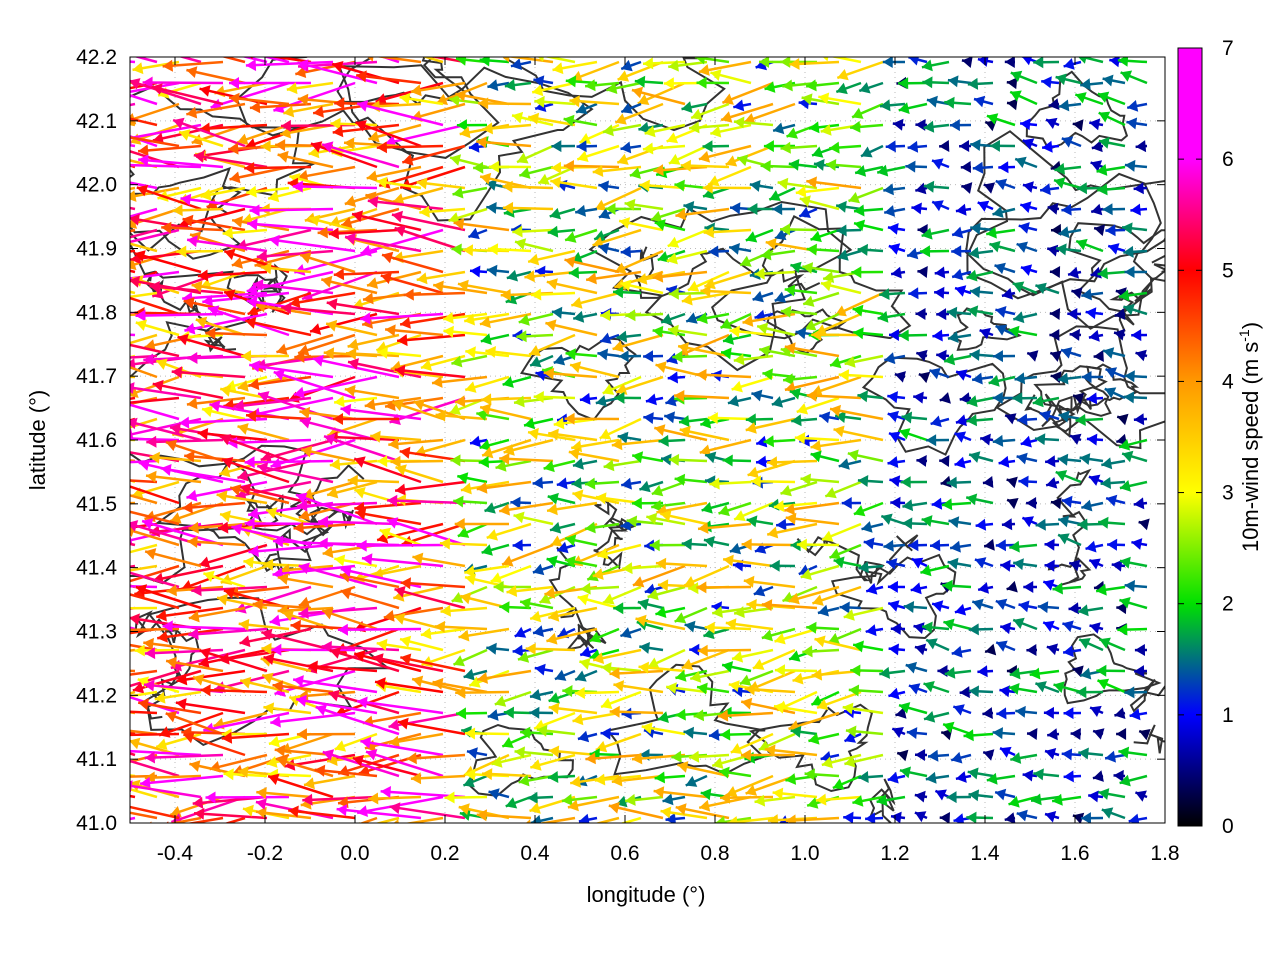 This screenshot has width=1280, height=960. What do you see at coordinates (714, 853) in the screenshot?
I see `x-tick-label: 0.8` at bounding box center [714, 853].